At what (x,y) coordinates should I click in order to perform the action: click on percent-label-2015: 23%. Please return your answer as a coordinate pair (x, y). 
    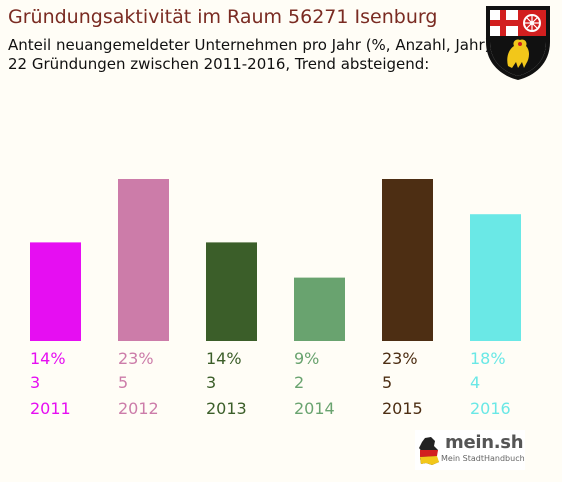
    Looking at the image, I should click on (400, 358).